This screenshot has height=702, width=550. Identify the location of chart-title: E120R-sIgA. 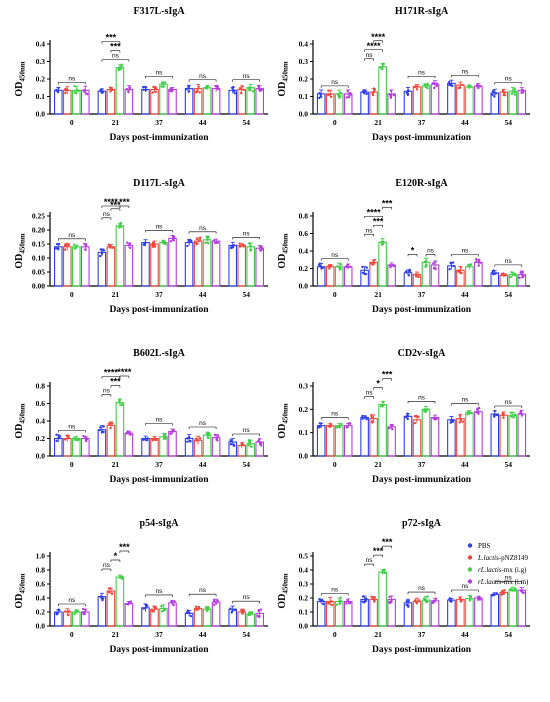
(421, 183).